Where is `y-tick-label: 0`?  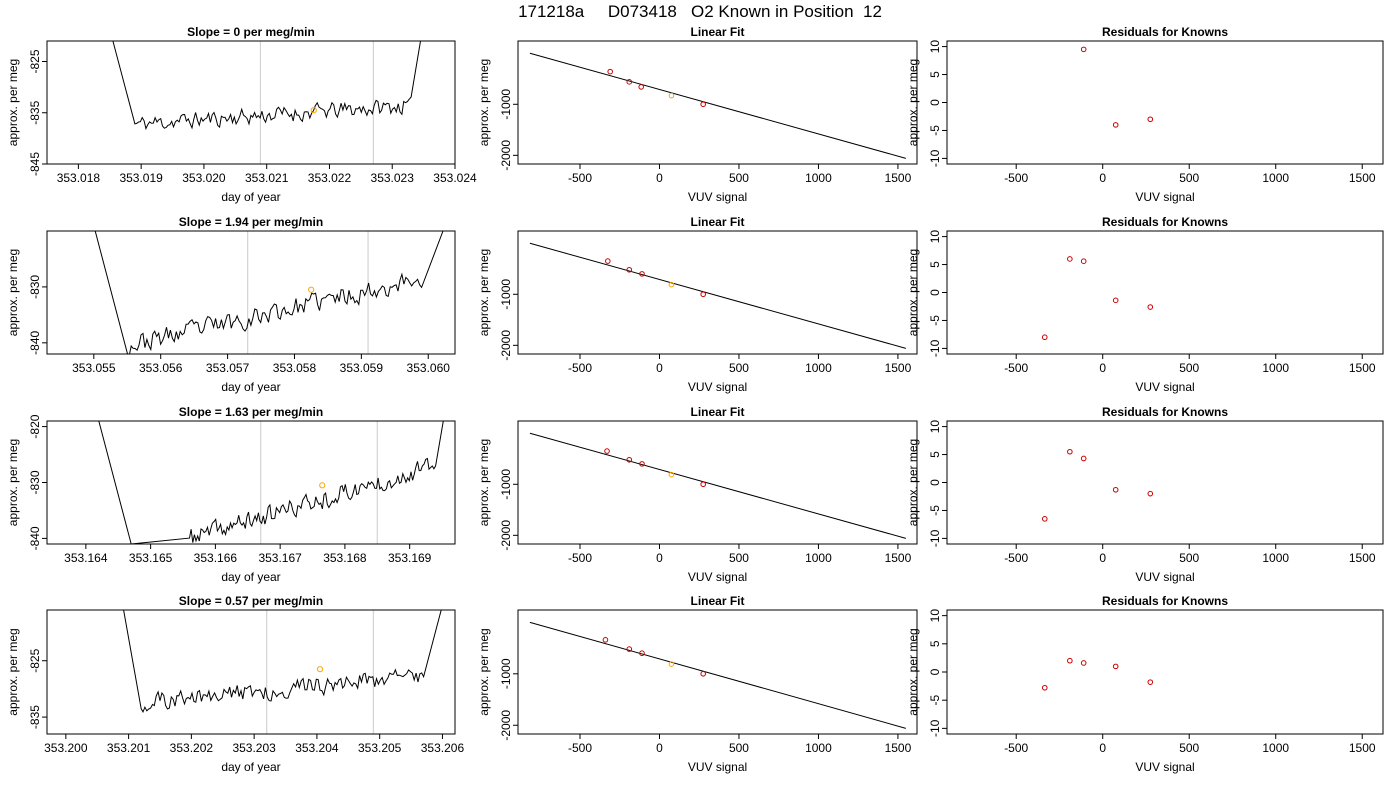
y-tick-label: 0 is located at coordinates (935, 671).